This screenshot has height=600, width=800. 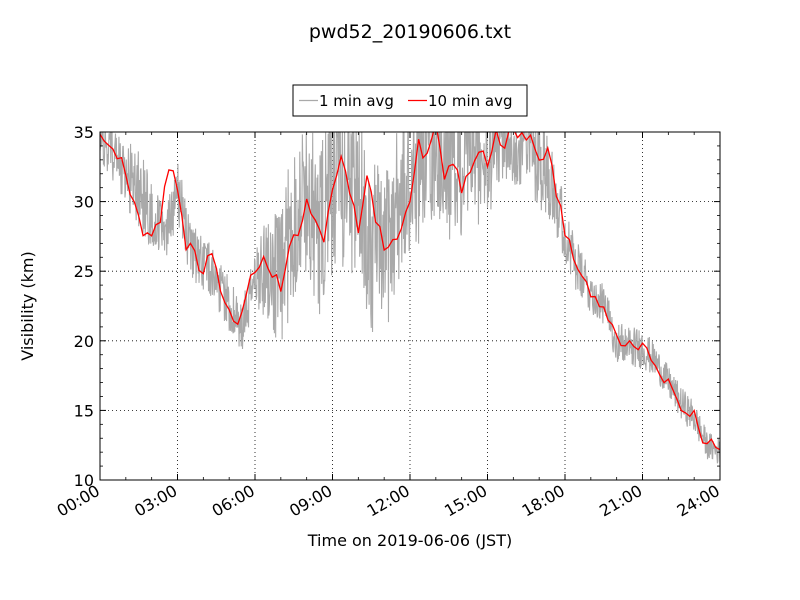 I want to click on x-axis-label: Time on 2019-06-06 (JST), so click(x=409, y=540).